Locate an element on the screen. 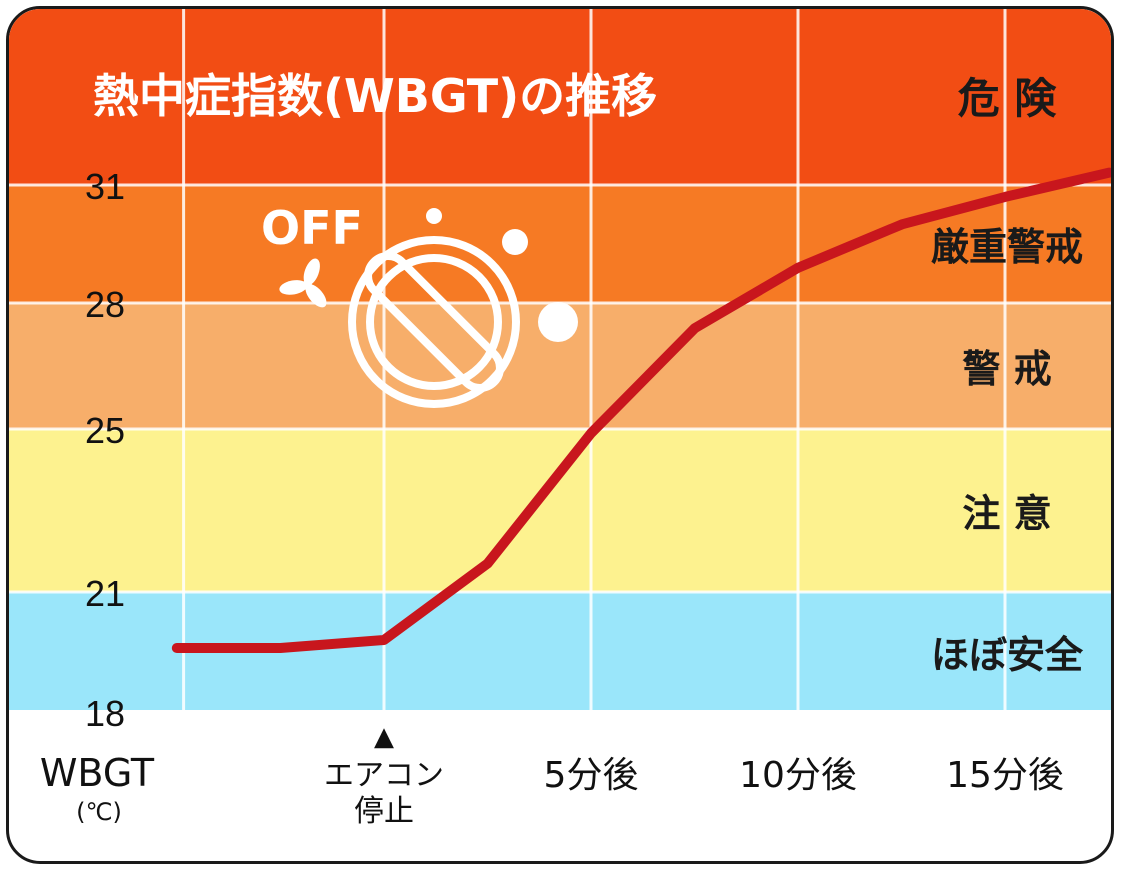  y-tick-label: 31 is located at coordinates (105, 186).